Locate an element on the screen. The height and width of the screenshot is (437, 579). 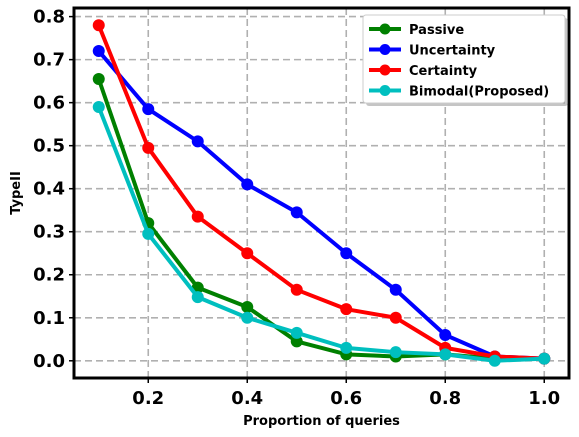
legend-item: Uncertainty is located at coordinates (432, 51).